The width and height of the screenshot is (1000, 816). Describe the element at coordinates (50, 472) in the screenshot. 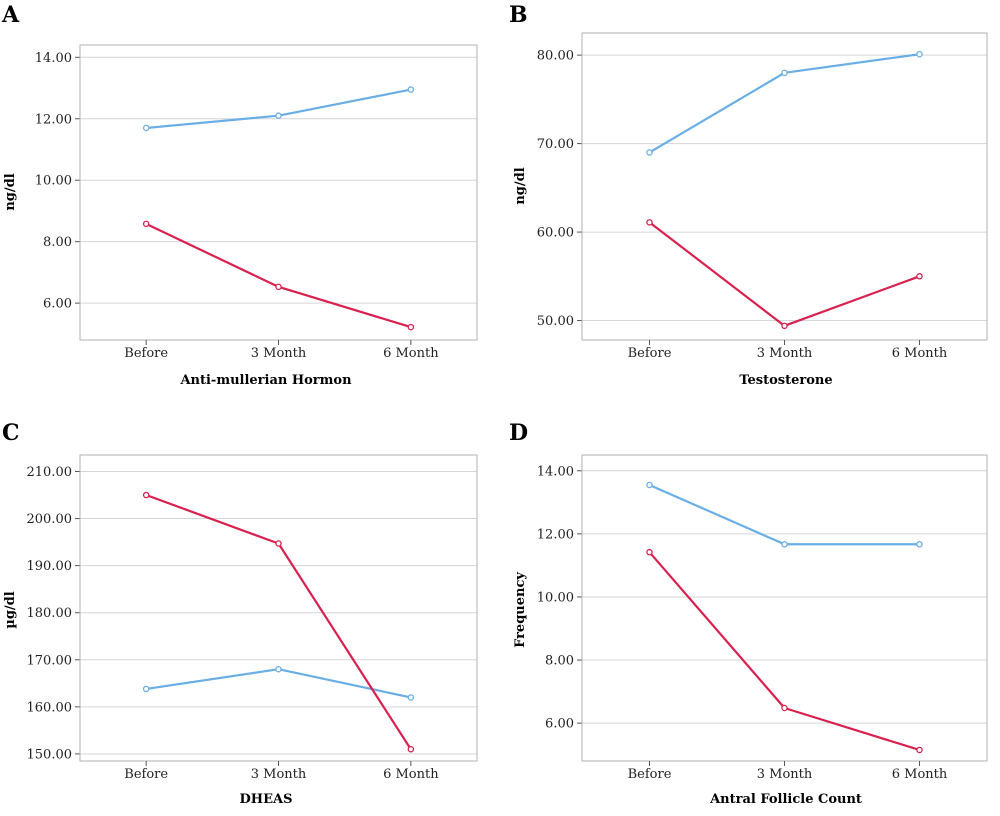

I see `y-tick-label: 210.00` at that location.